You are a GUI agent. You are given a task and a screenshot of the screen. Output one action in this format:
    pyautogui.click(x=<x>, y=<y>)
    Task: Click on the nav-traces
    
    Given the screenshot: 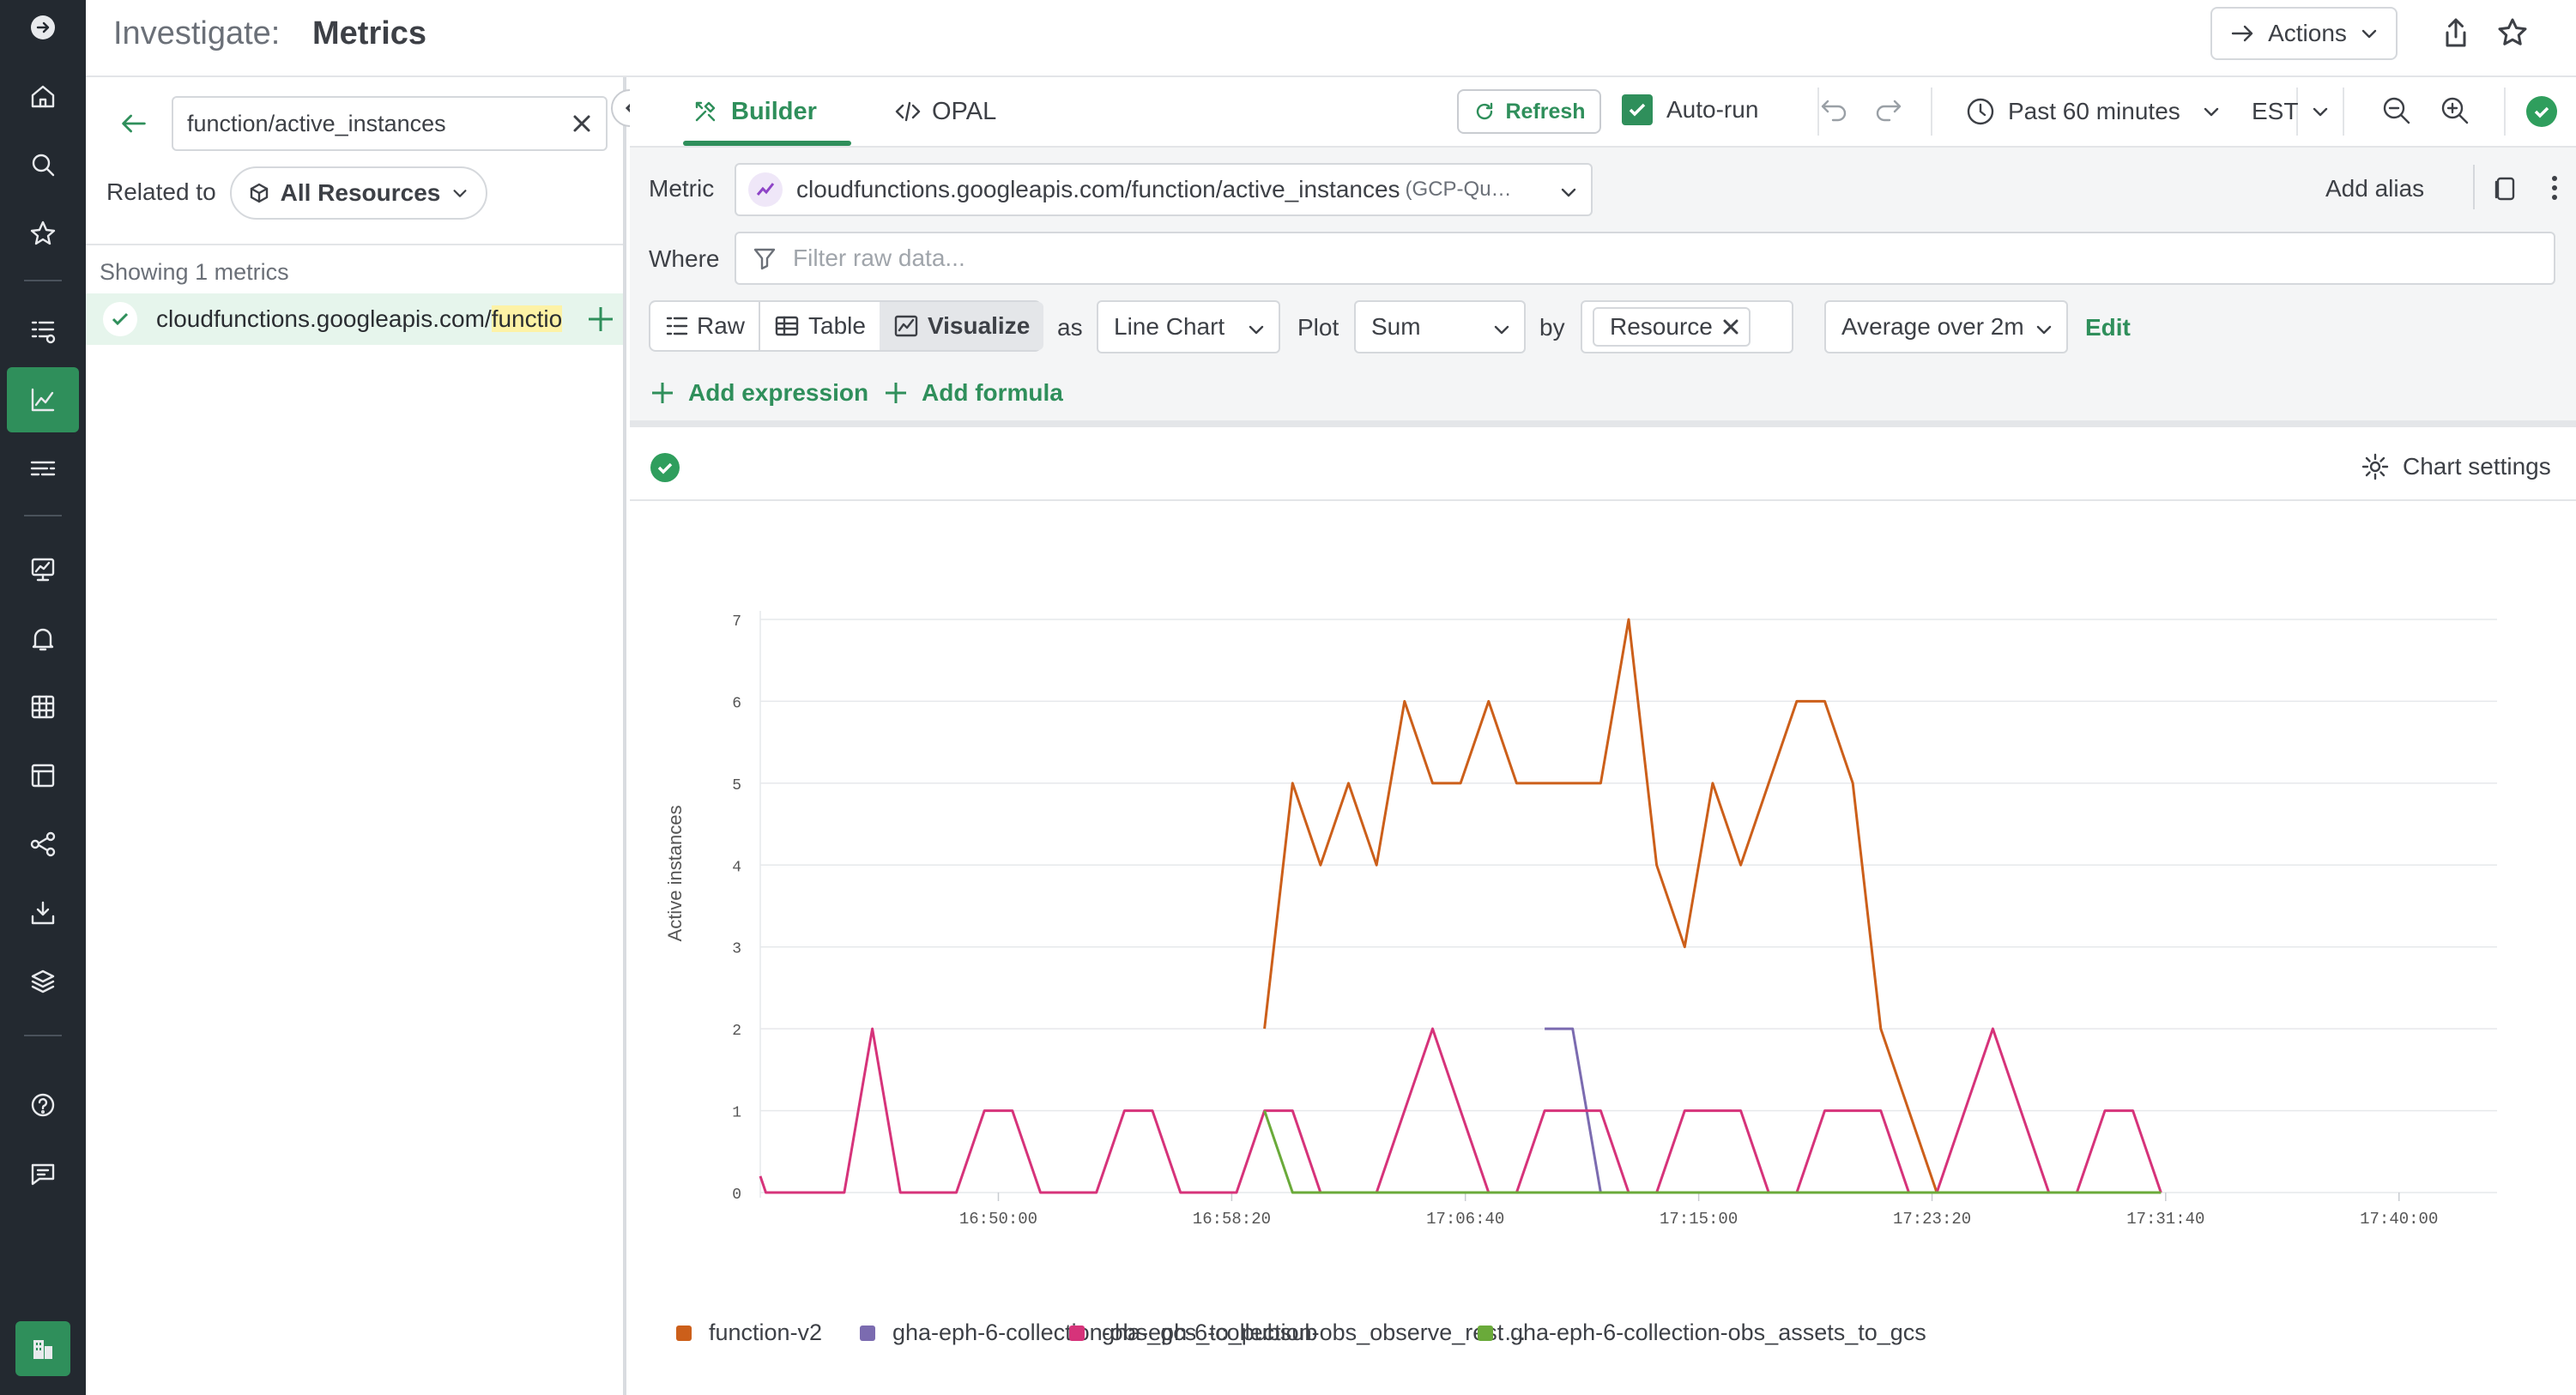 What is the action you would take?
    pyautogui.click(x=43, y=468)
    